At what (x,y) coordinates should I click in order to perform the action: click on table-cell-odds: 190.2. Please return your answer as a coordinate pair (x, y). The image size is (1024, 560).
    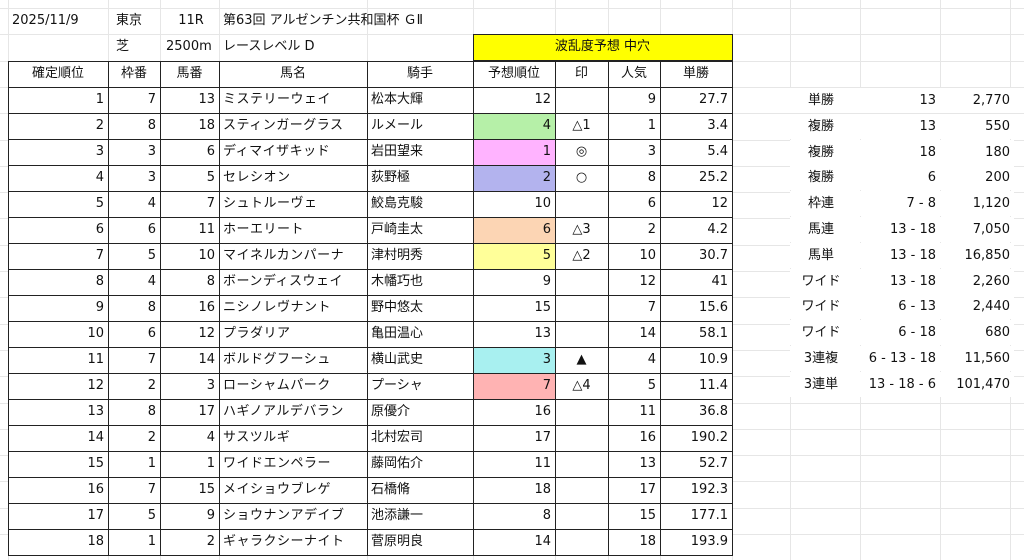
    Looking at the image, I should click on (696, 438).